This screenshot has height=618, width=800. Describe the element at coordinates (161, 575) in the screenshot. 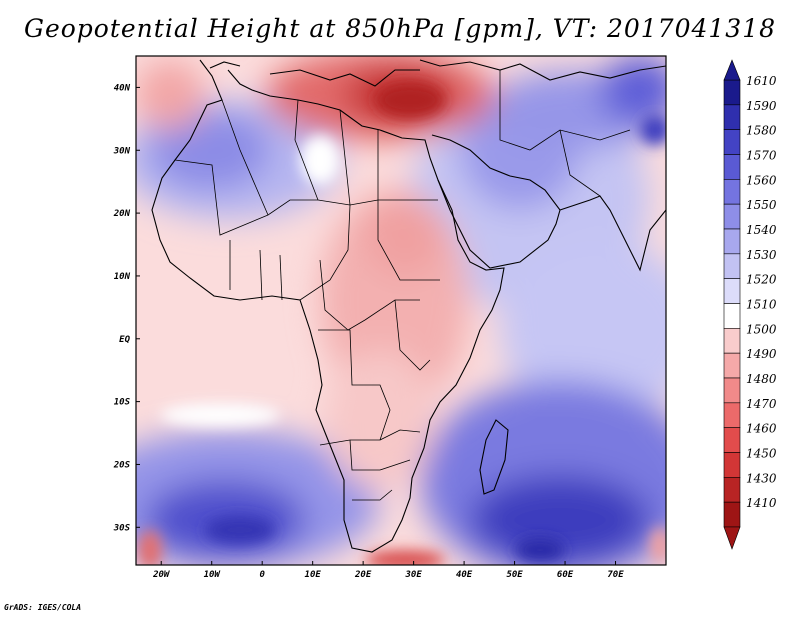

I see `lon-tick-label: 20W` at that location.